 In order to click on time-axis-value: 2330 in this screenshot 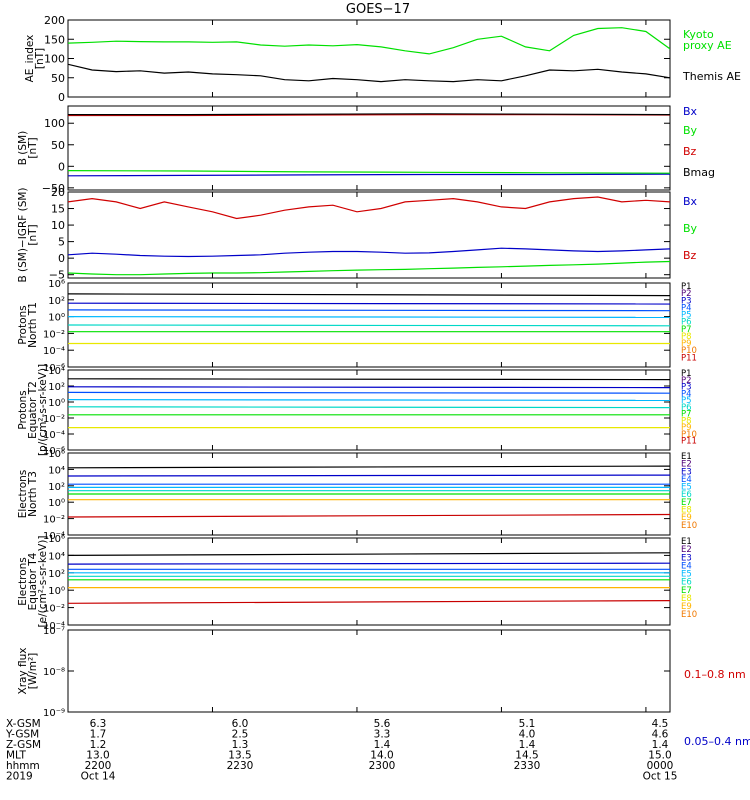, I will do `click(527, 766)`.